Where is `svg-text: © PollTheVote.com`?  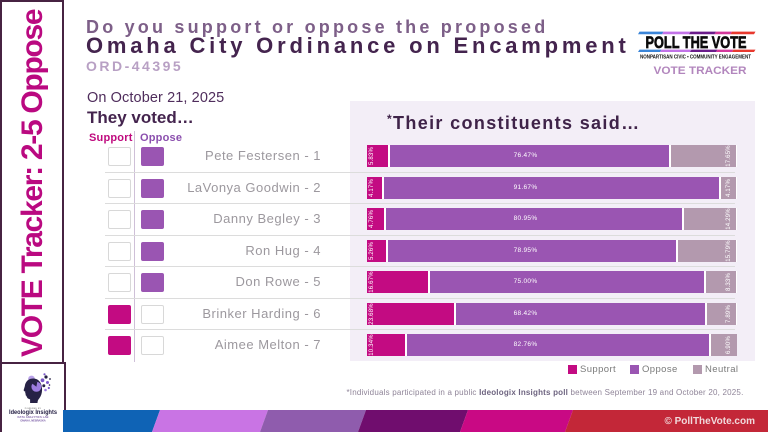 svg-text: © PollTheVote.com is located at coordinates (709, 421).